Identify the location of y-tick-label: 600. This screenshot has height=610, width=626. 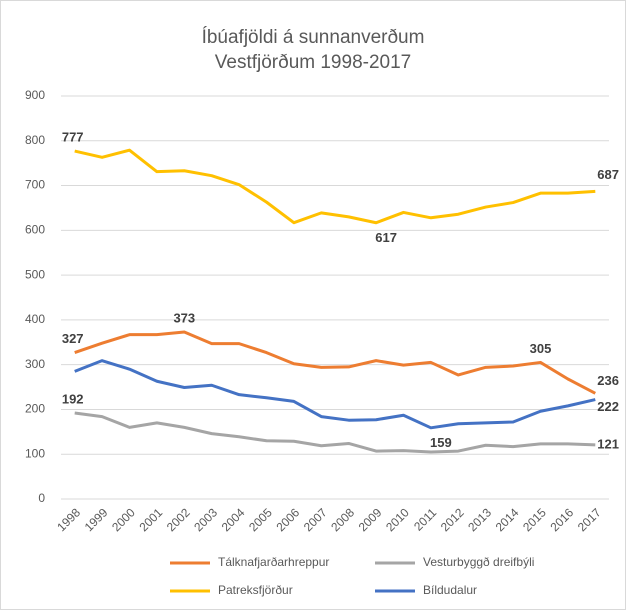
(35, 230).